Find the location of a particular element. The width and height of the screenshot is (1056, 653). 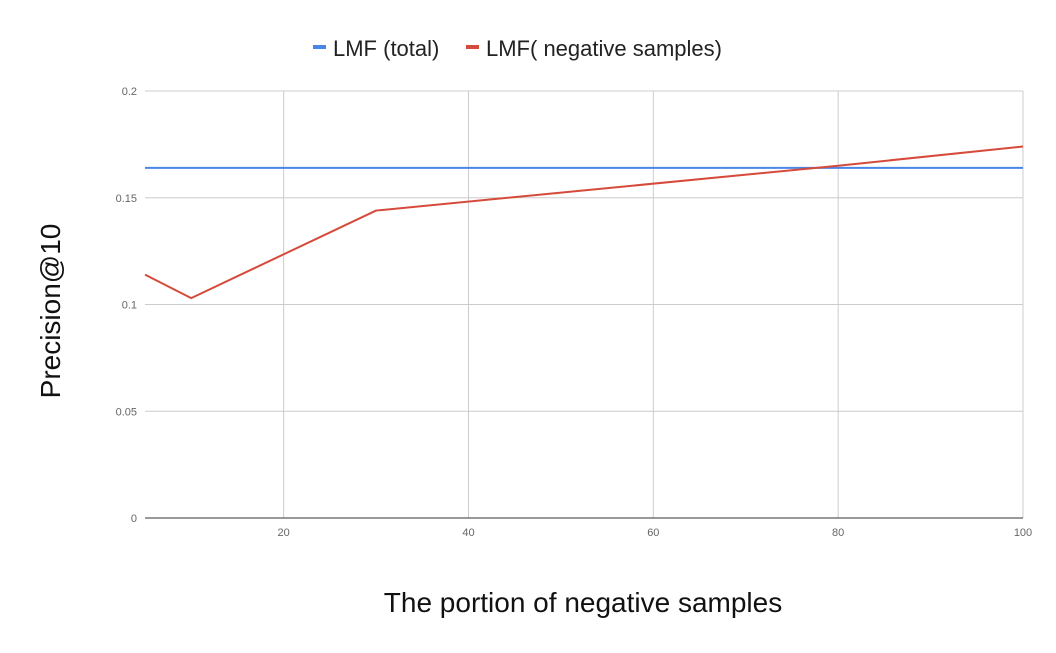

x-tick-label: 60 is located at coordinates (653, 533).